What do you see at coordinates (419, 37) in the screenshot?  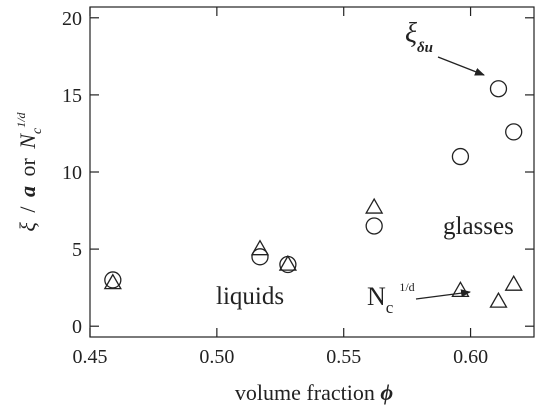 I see `svg-text: ξδu` at bounding box center [419, 37].